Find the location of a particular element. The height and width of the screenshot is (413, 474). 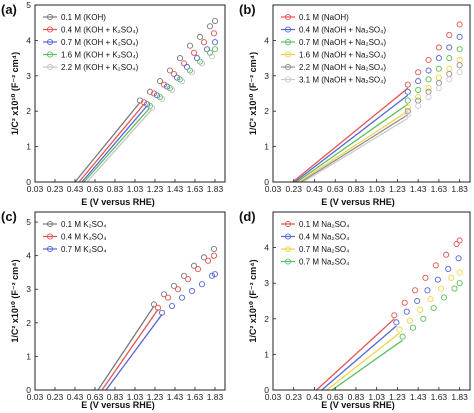

legend-item: 0.7 M K₂SO₄ is located at coordinates (75, 249).